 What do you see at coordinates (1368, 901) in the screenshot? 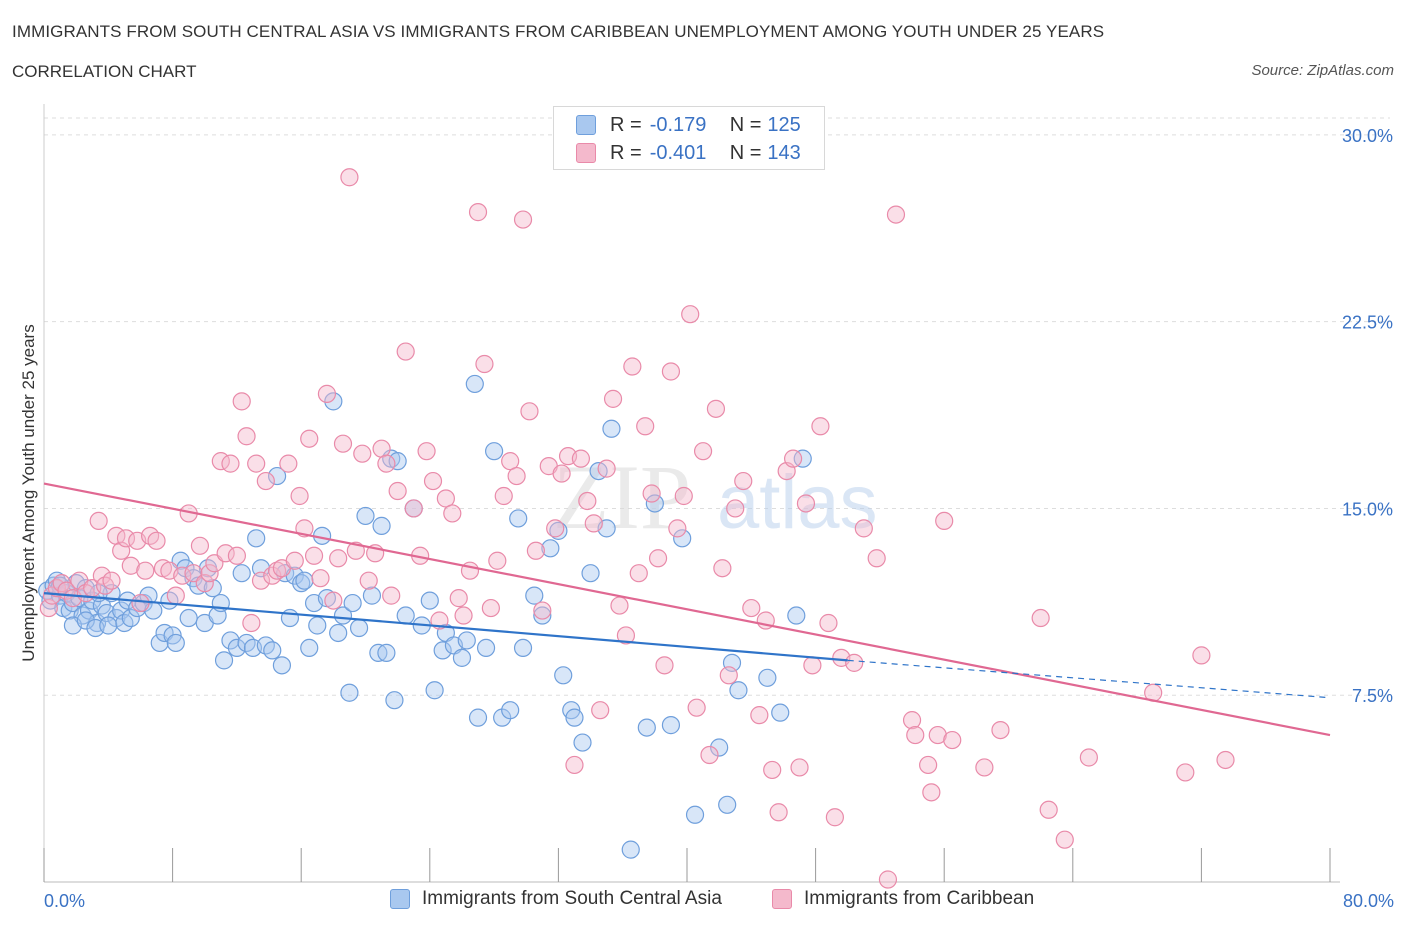
I see `x-tick-max: 80.0%` at bounding box center [1368, 901].